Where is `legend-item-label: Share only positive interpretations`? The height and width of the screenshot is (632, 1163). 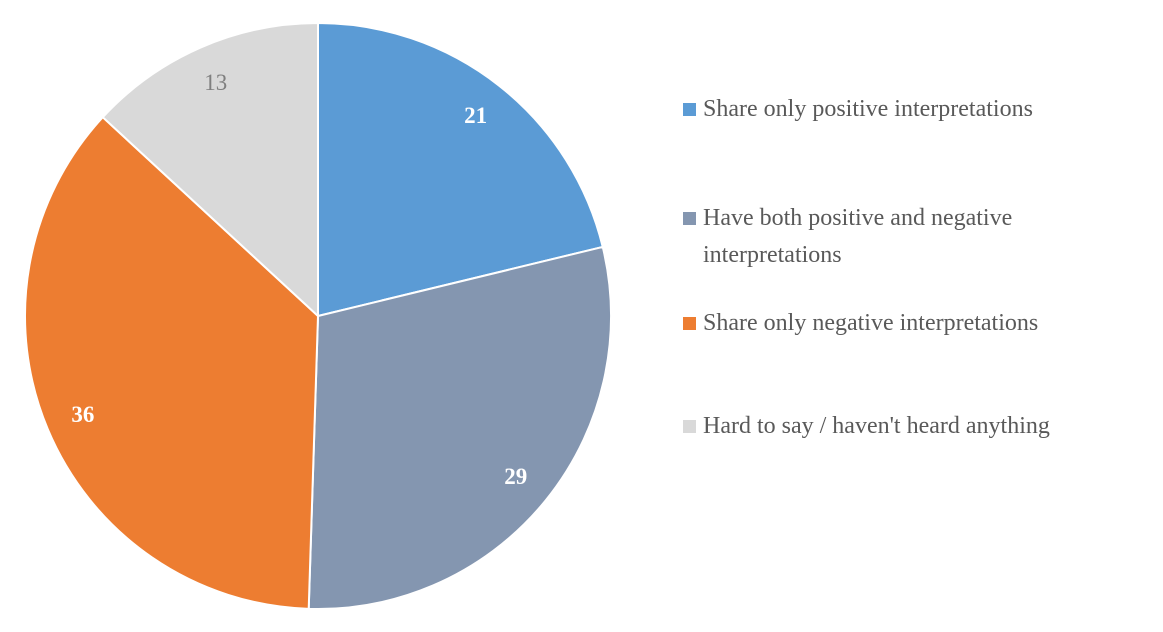
legend-item-label: Share only positive interpretations is located at coordinates (868, 109).